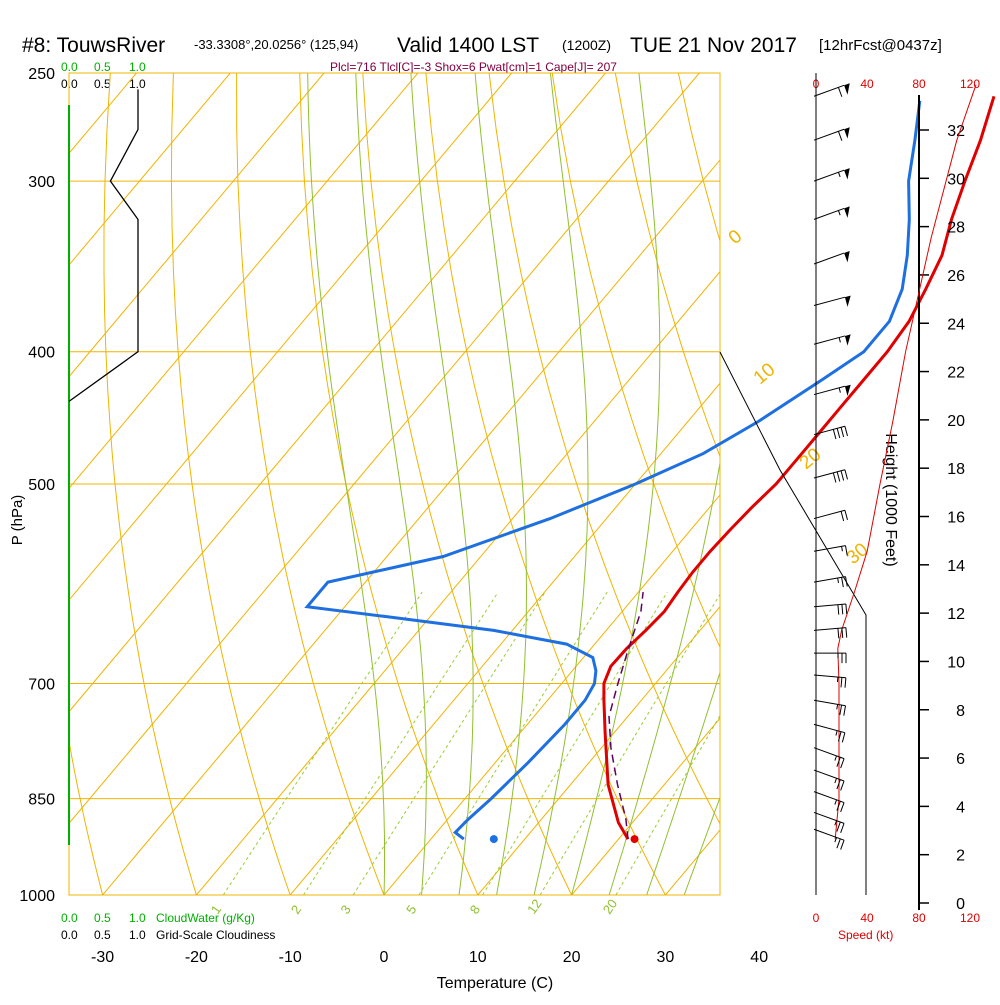  I want to click on height-tick-label: 32, so click(956, 131).